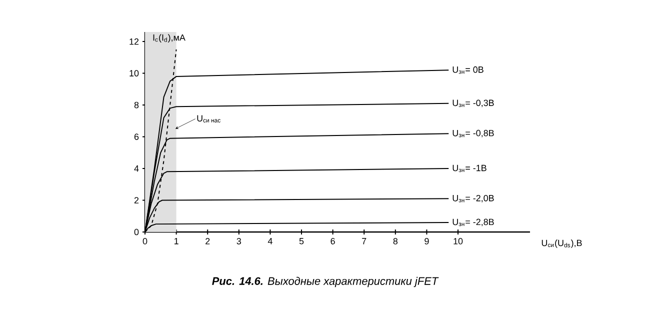 This screenshot has width=650, height=322. I want to click on y-tick-label: 12, so click(134, 41).